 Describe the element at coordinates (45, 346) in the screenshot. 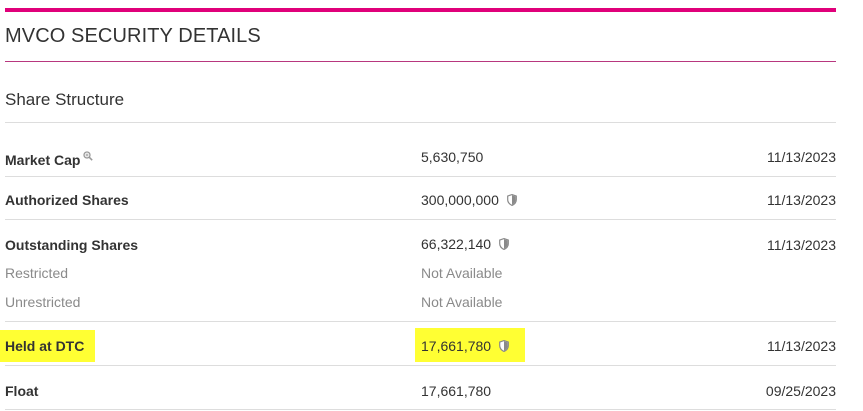

I see `row-label: Held at DTC` at that location.